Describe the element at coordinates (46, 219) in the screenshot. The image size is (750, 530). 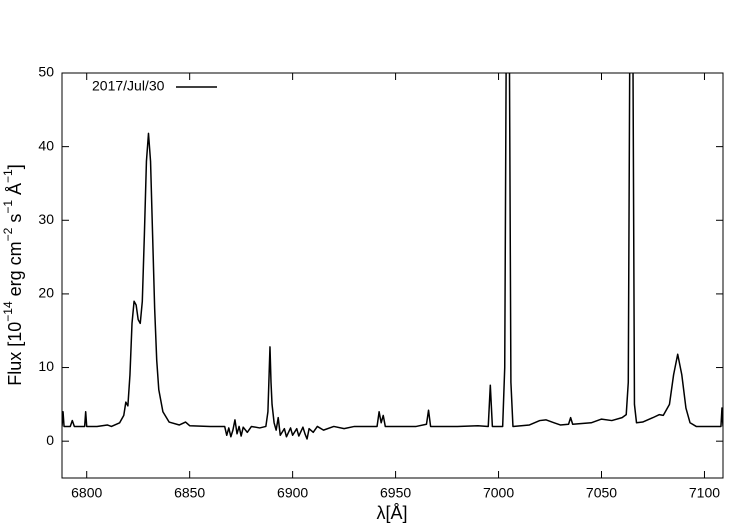
I see `y-tick-label: 30` at that location.